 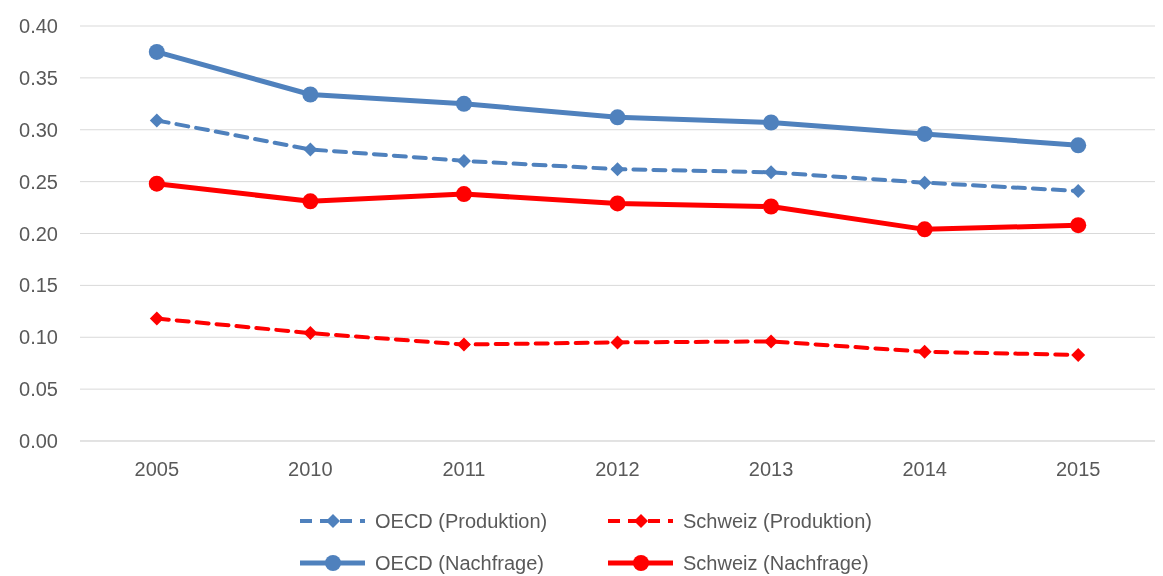 I want to click on x-tick-label: 2012, so click(x=617, y=469).